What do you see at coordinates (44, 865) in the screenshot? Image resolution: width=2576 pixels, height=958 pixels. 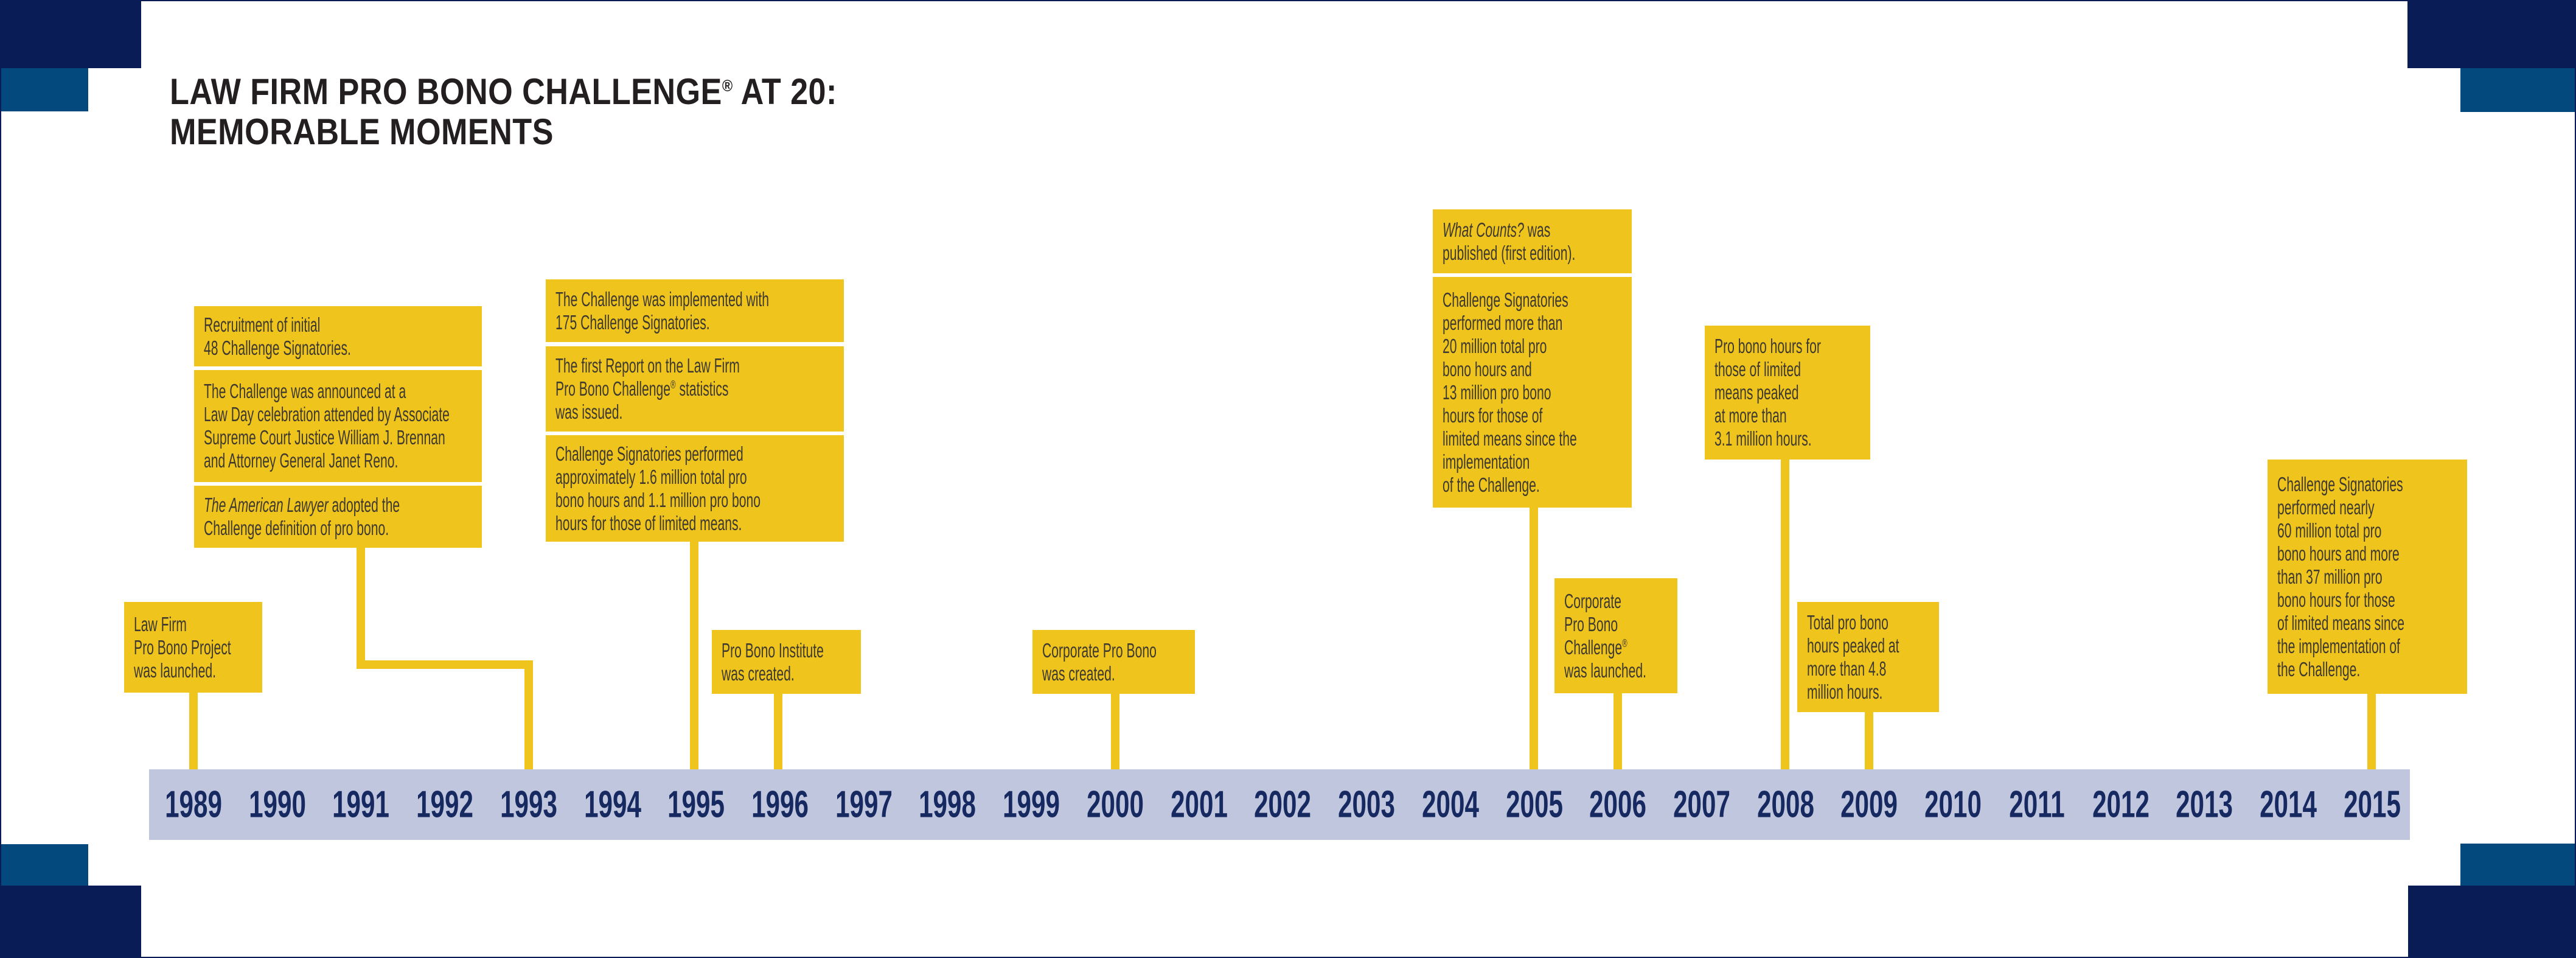 I see `corner-decoration-bottom-left-steel` at bounding box center [44, 865].